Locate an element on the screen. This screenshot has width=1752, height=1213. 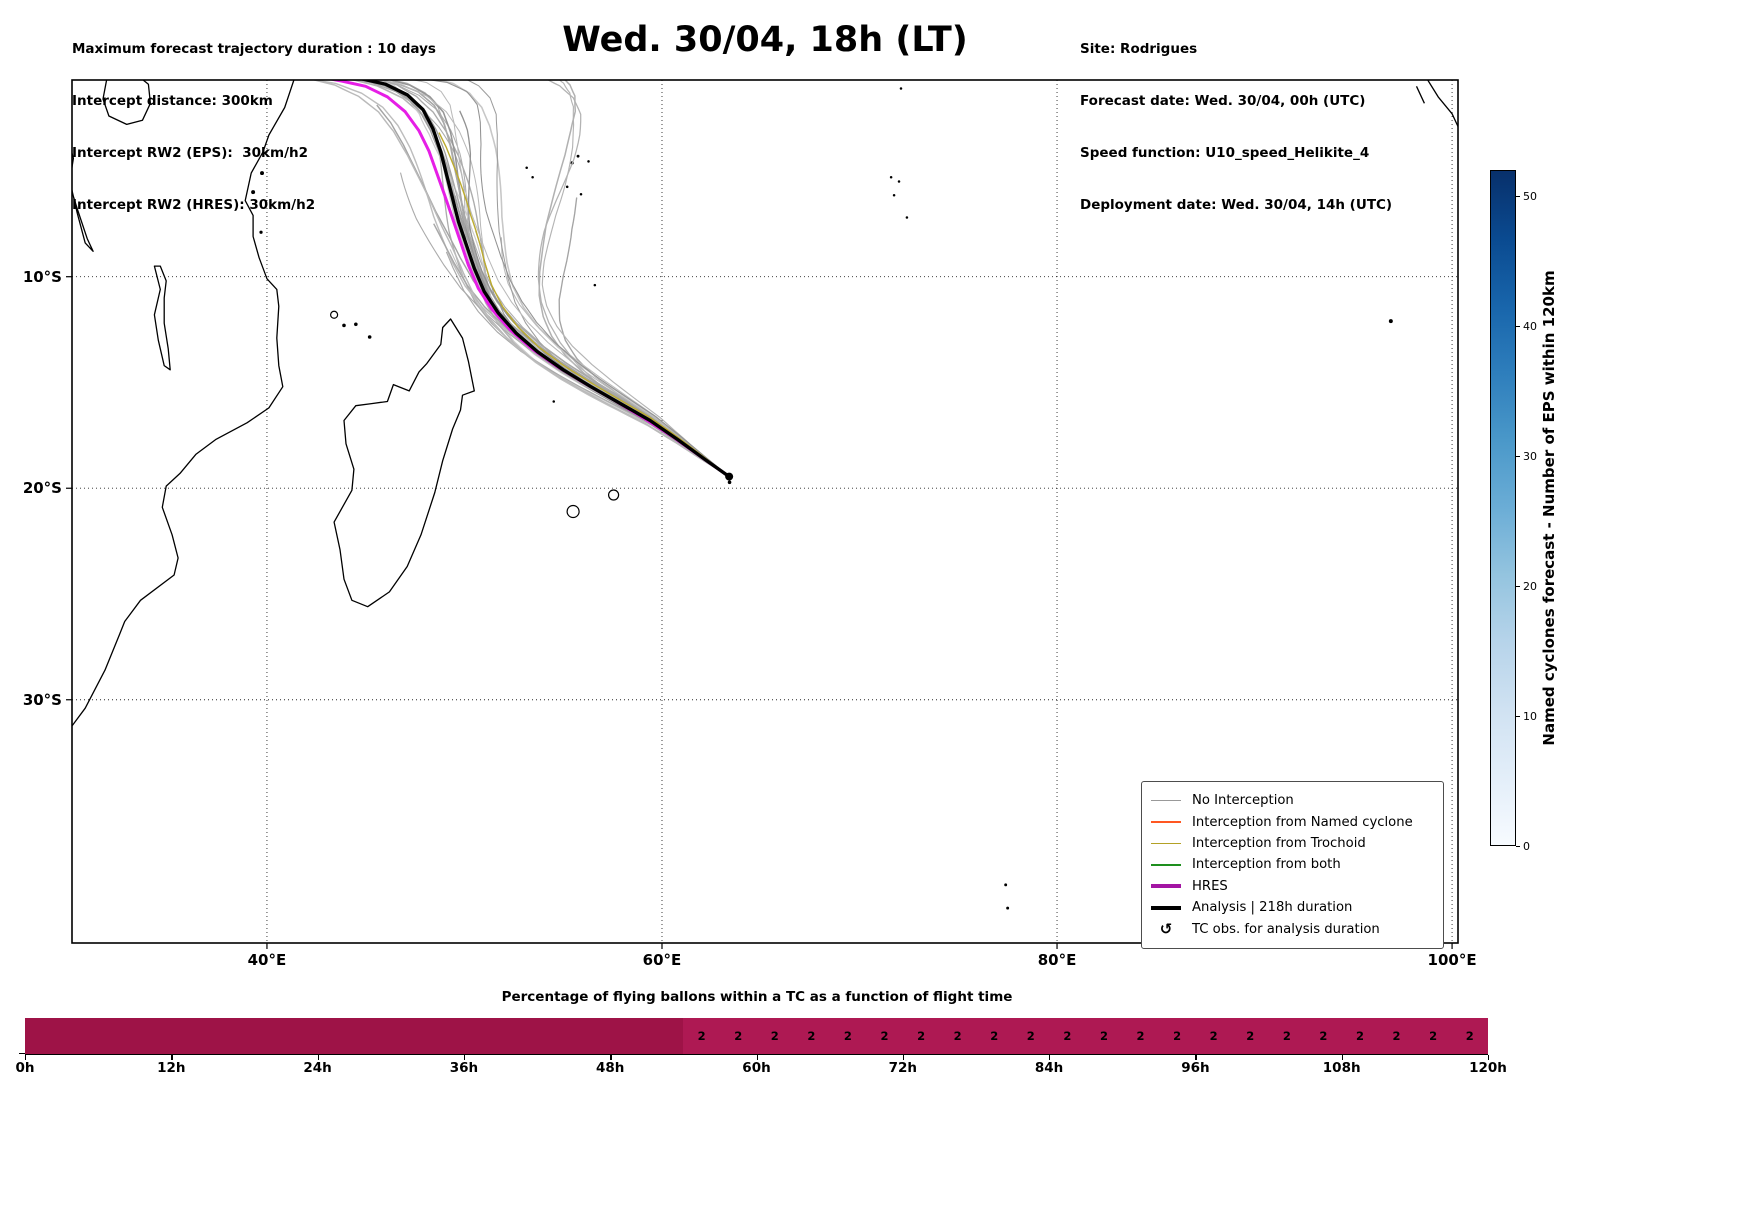
legend-item: No Interception is located at coordinates (1292, 800).